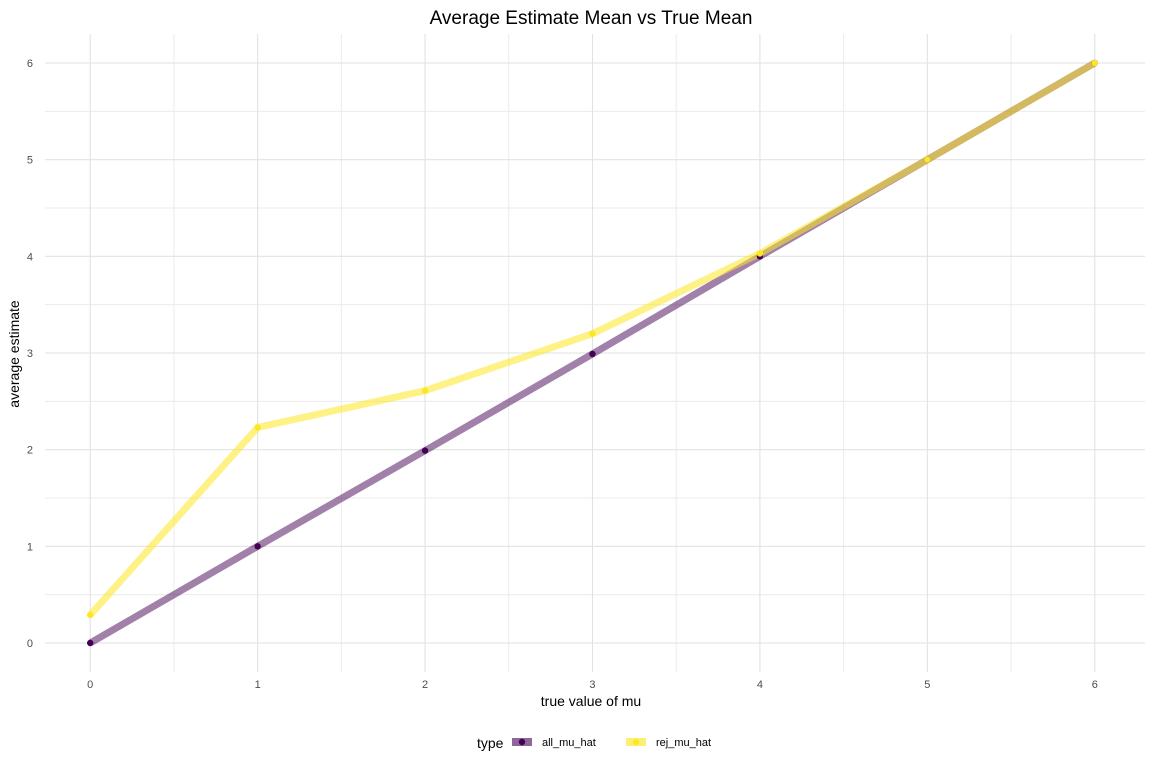 This screenshot has width=1152, height=773. What do you see at coordinates (611, 743) in the screenshot?
I see `legend-items: all_mu_hat rej_mu_hat` at bounding box center [611, 743].